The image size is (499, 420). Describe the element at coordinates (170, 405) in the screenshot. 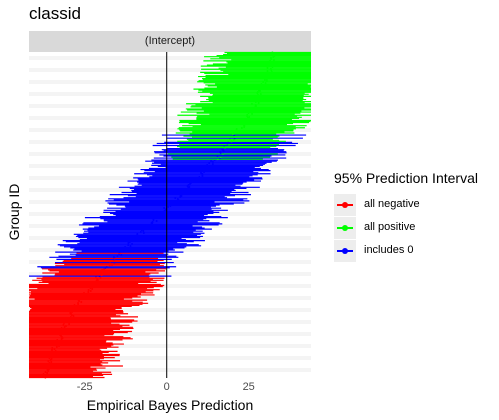

I see `x-axis-label: Empirical Bayes Prediction` at that location.